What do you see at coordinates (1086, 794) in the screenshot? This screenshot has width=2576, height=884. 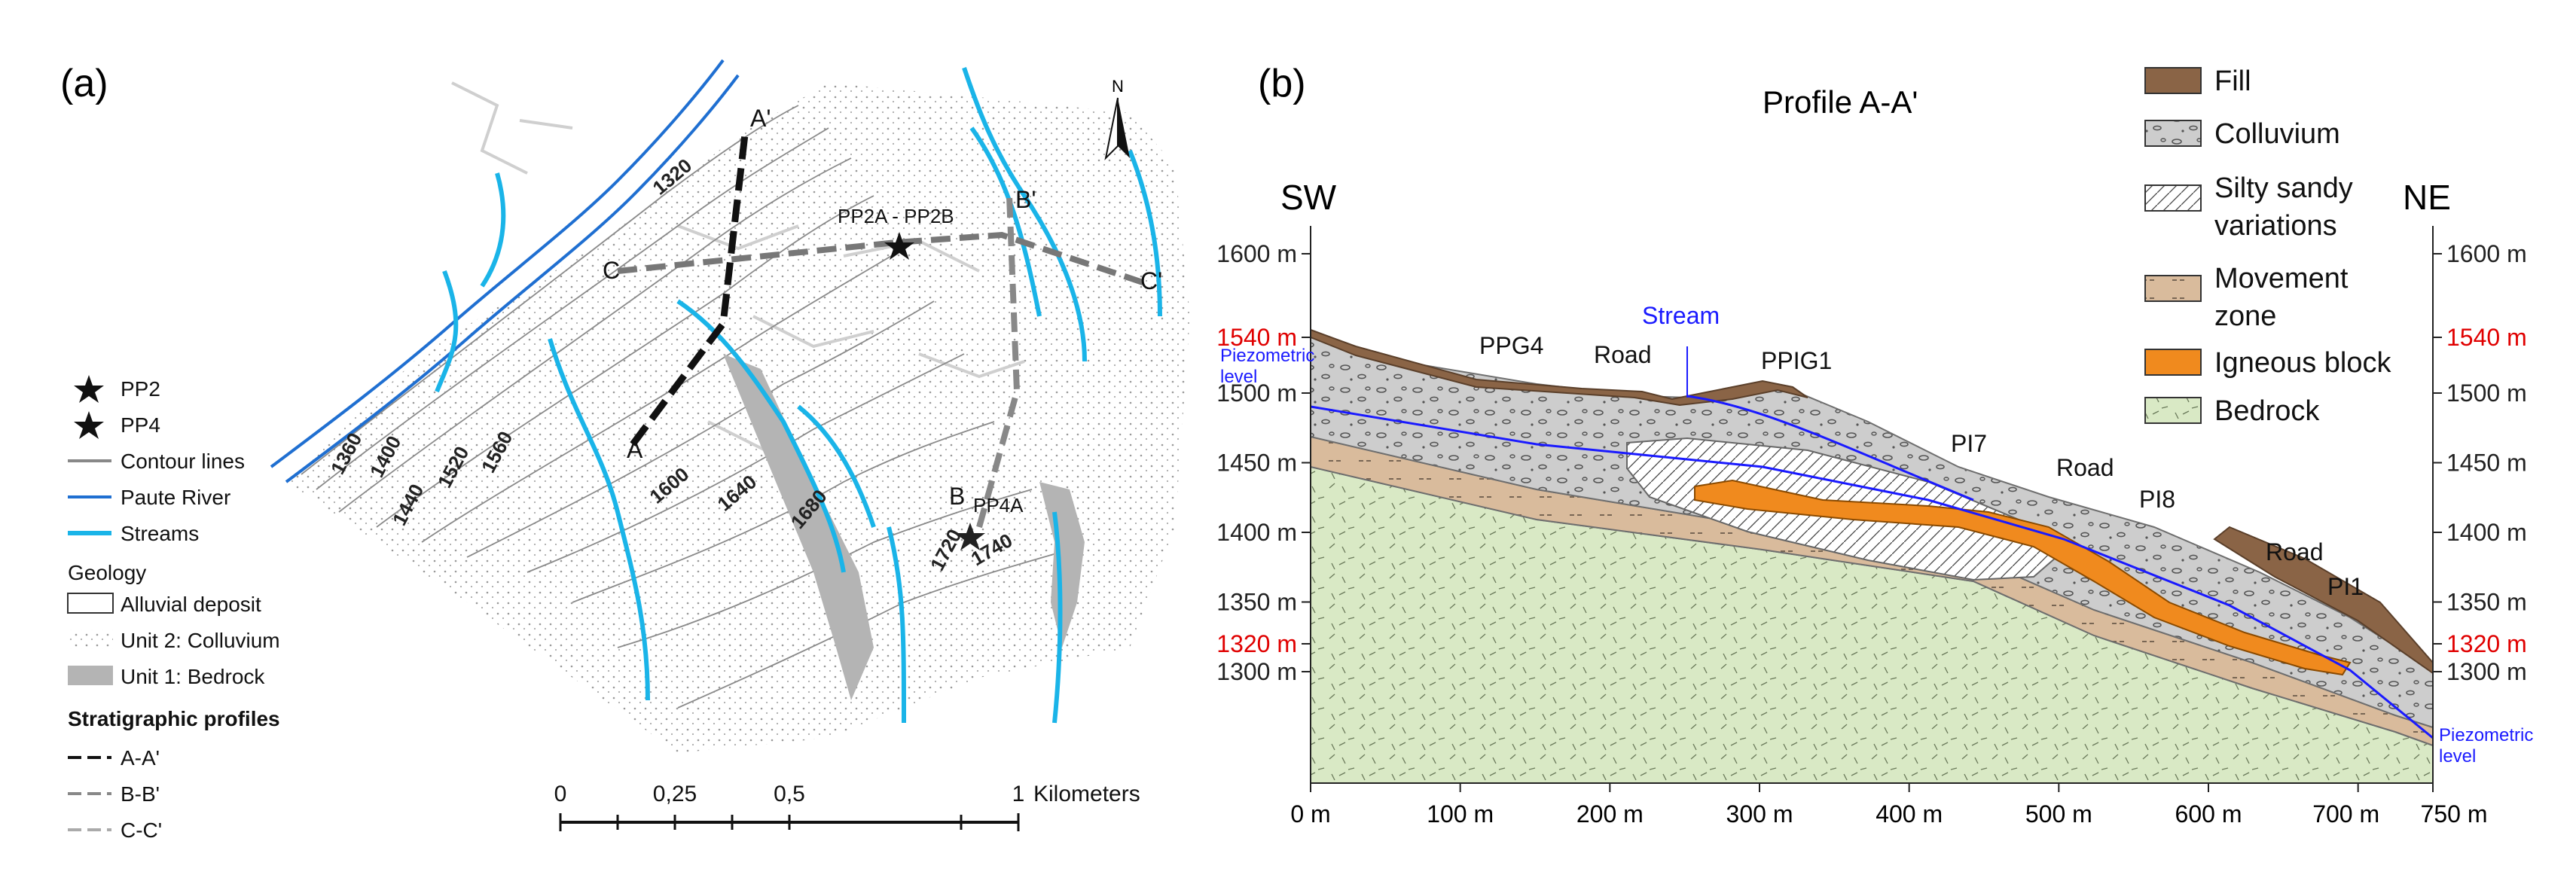 I see `scale-unit: Kilometers` at bounding box center [1086, 794].